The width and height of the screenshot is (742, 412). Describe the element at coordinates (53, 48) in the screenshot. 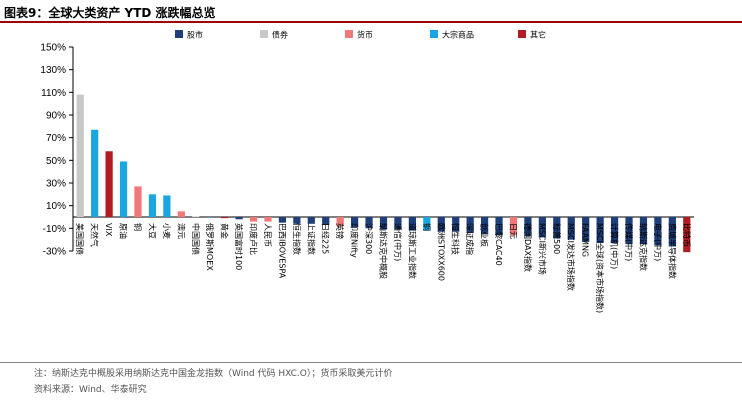

I see `y-tick-label: 150%` at that location.